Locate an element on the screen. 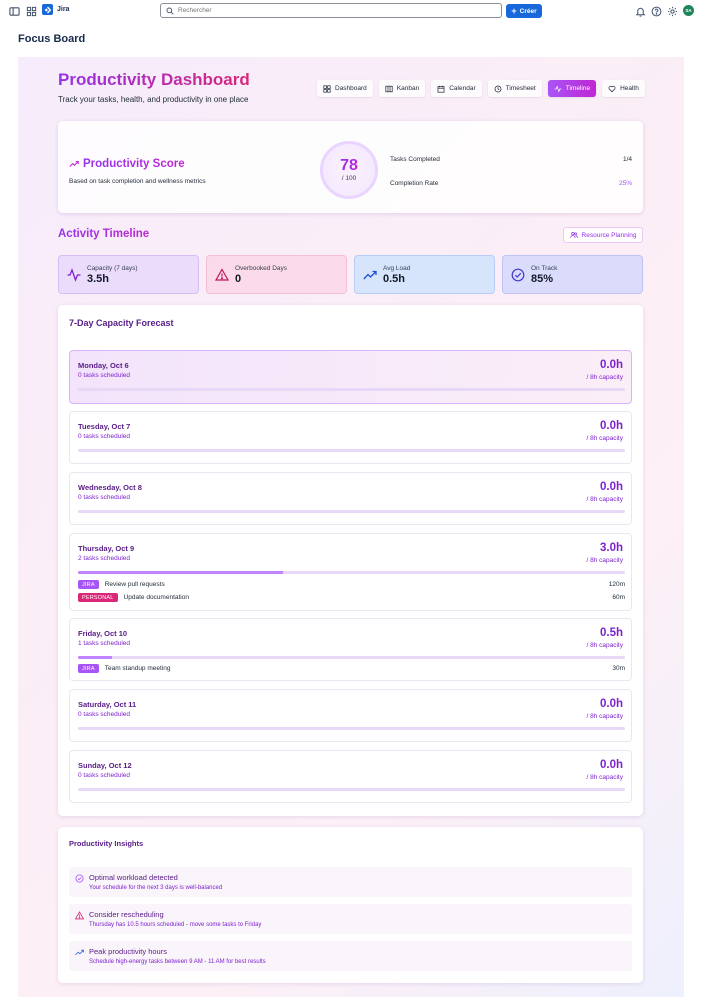 The height and width of the screenshot is (999, 702). sidebar-toggle-icon is located at coordinates (14, 11).